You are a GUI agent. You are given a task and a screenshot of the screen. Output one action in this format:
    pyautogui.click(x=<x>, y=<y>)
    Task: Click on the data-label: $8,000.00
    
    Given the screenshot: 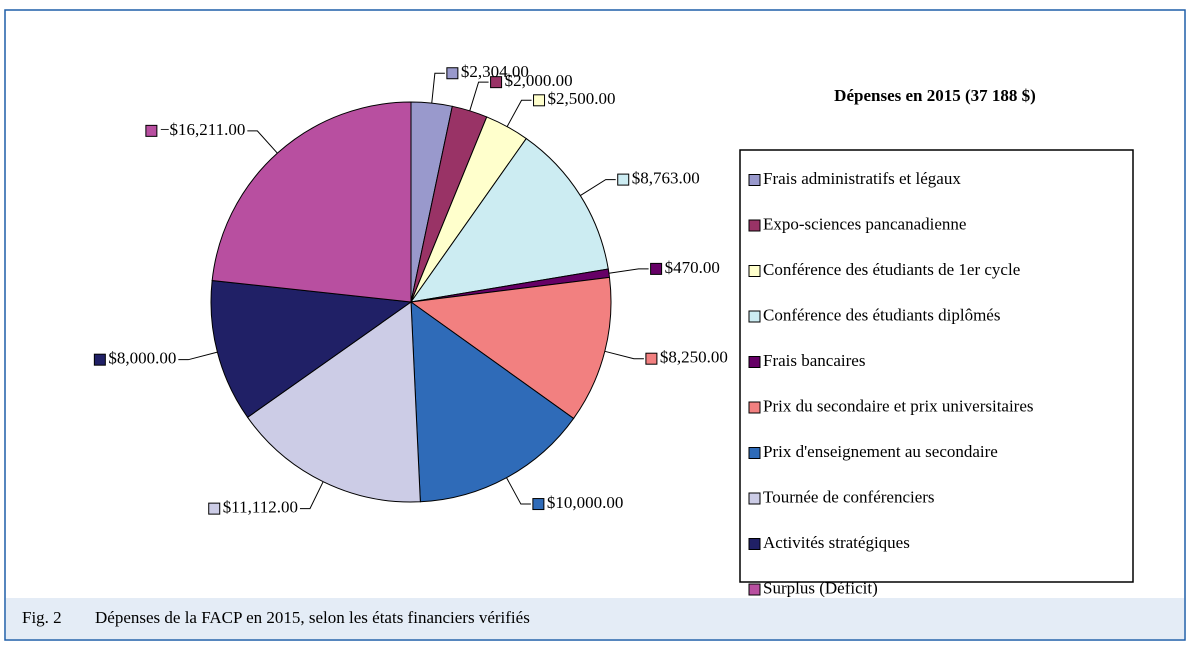 What is the action you would take?
    pyautogui.click(x=142, y=358)
    